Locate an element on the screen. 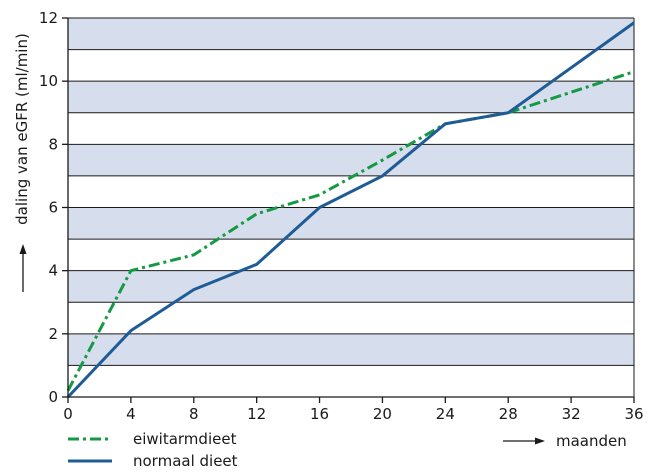 This screenshot has width=658, height=472. x-axis-arrow-icon is located at coordinates (524, 441).